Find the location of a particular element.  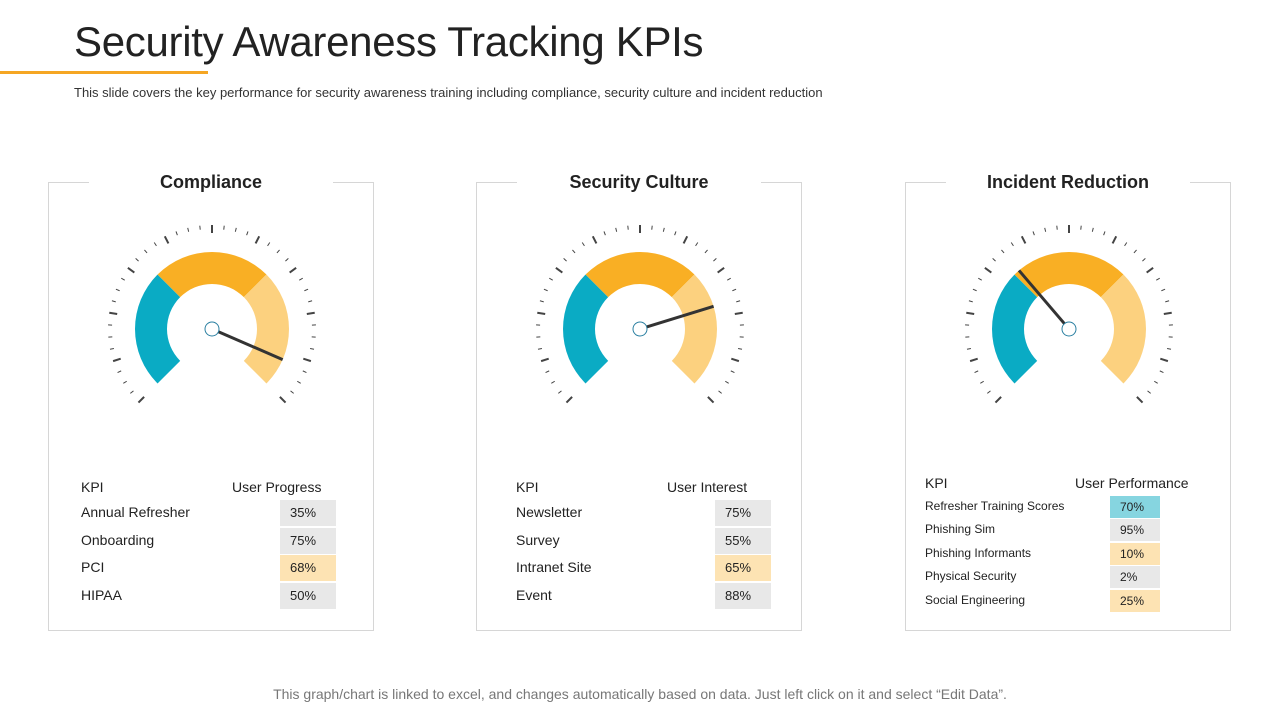

kpi-value: 55% is located at coordinates (743, 540).